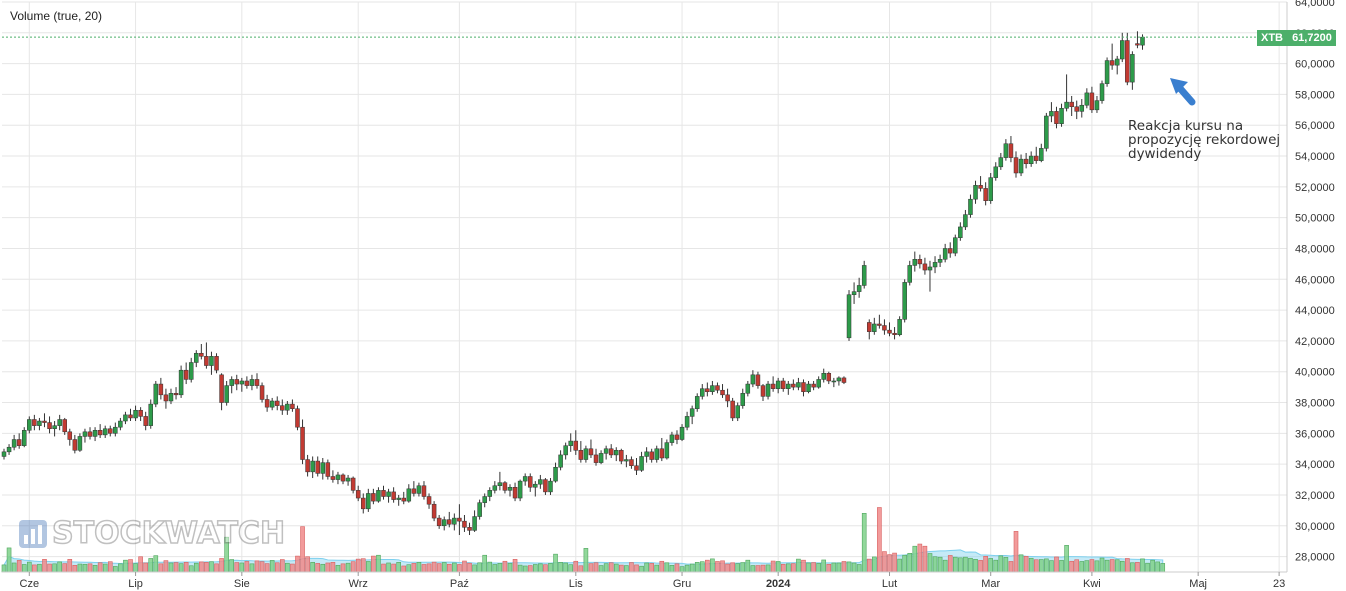 The width and height of the screenshot is (1346, 591). Describe the element at coordinates (1315, 404) in the screenshot. I see `price-tick-label: 38,0000` at that location.